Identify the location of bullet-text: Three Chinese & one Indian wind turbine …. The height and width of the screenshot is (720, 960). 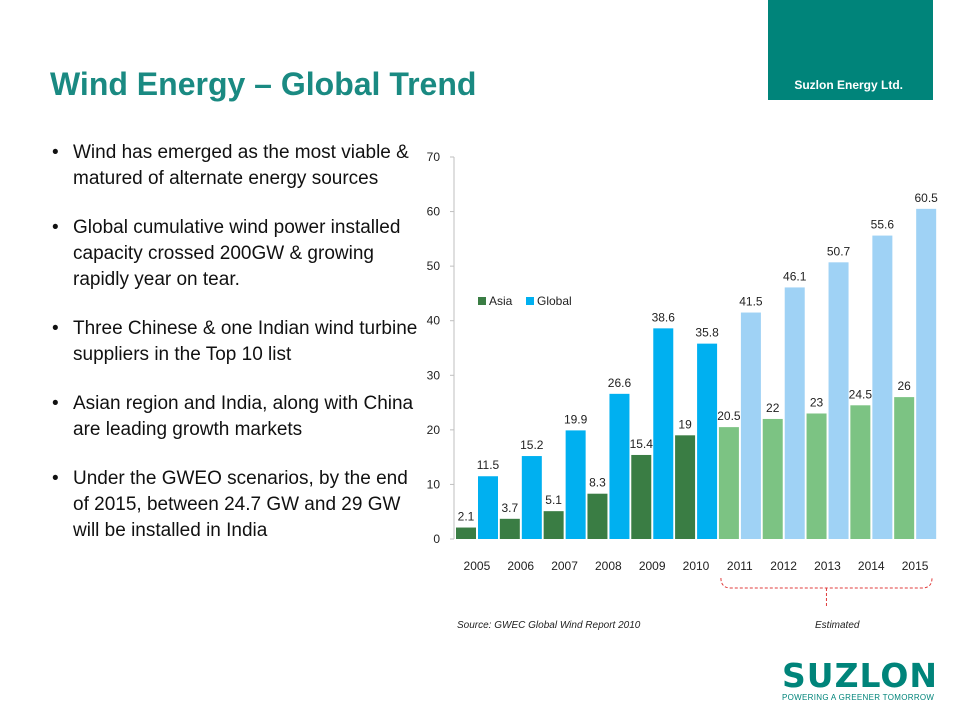
(245, 341).